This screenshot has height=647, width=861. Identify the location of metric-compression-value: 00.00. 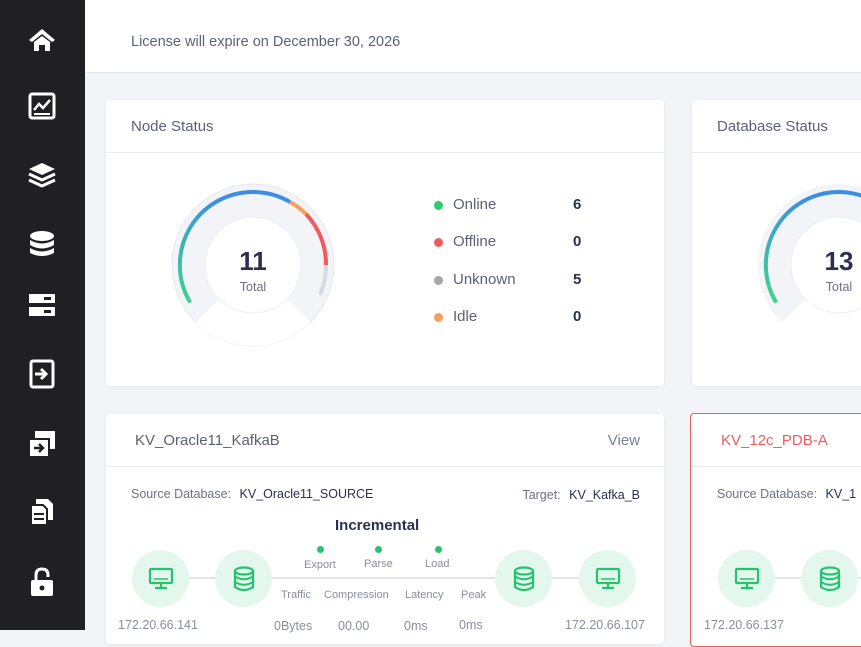
(354, 626).